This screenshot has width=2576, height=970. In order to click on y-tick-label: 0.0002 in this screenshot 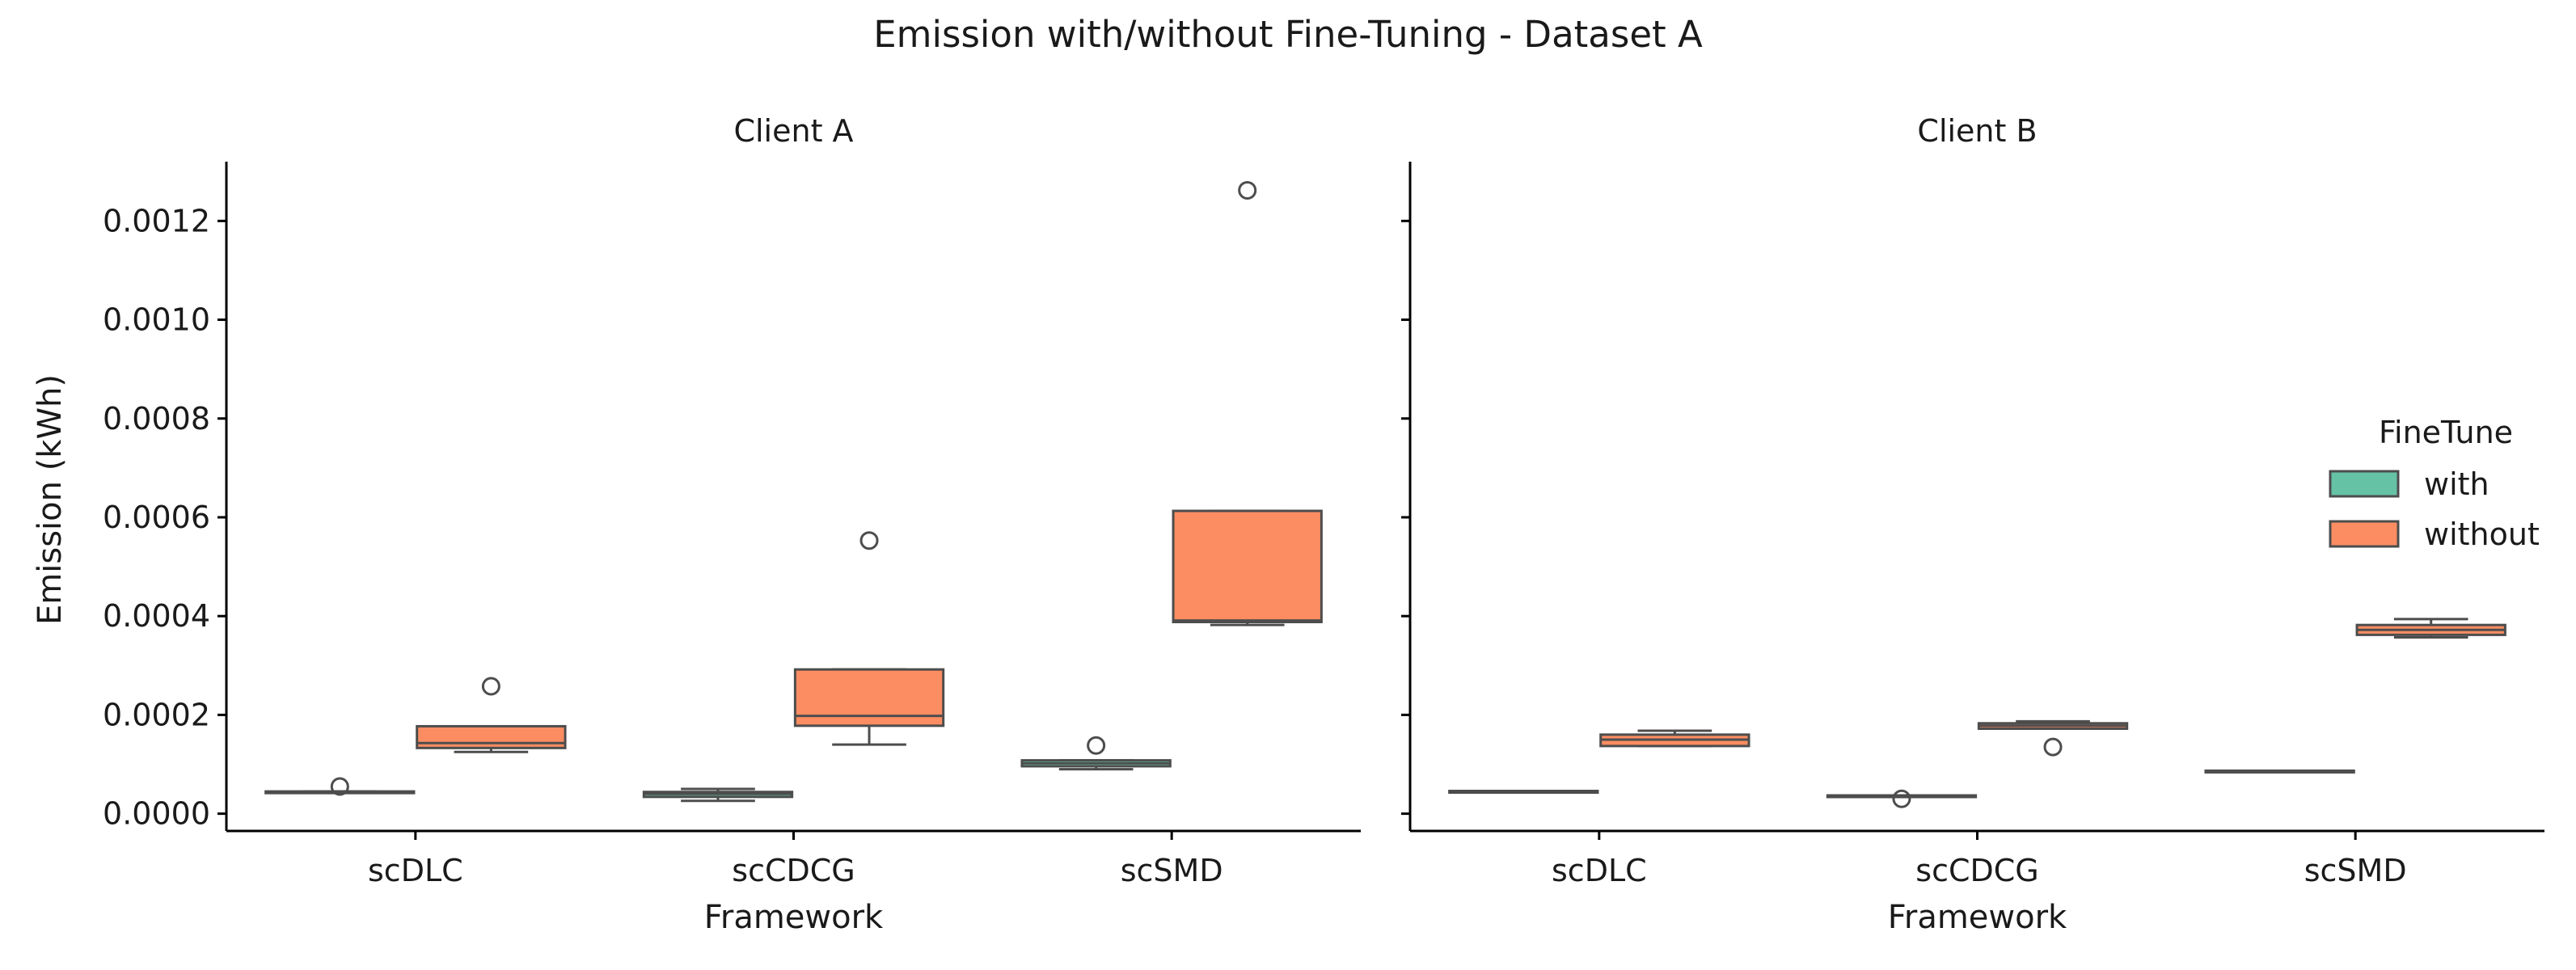, I will do `click(156, 715)`.